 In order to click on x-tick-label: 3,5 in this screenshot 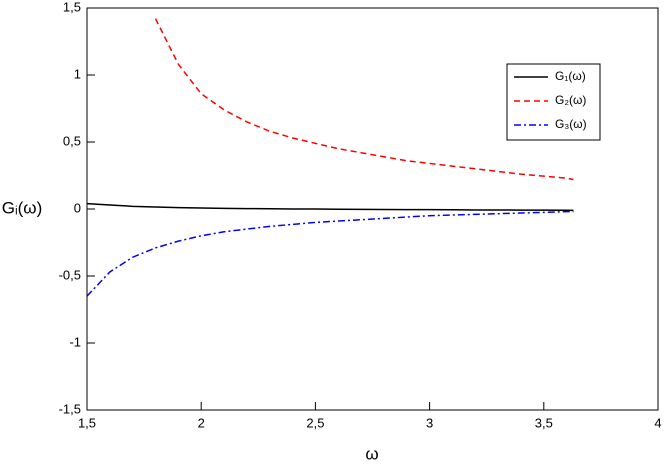, I will do `click(544, 422)`.